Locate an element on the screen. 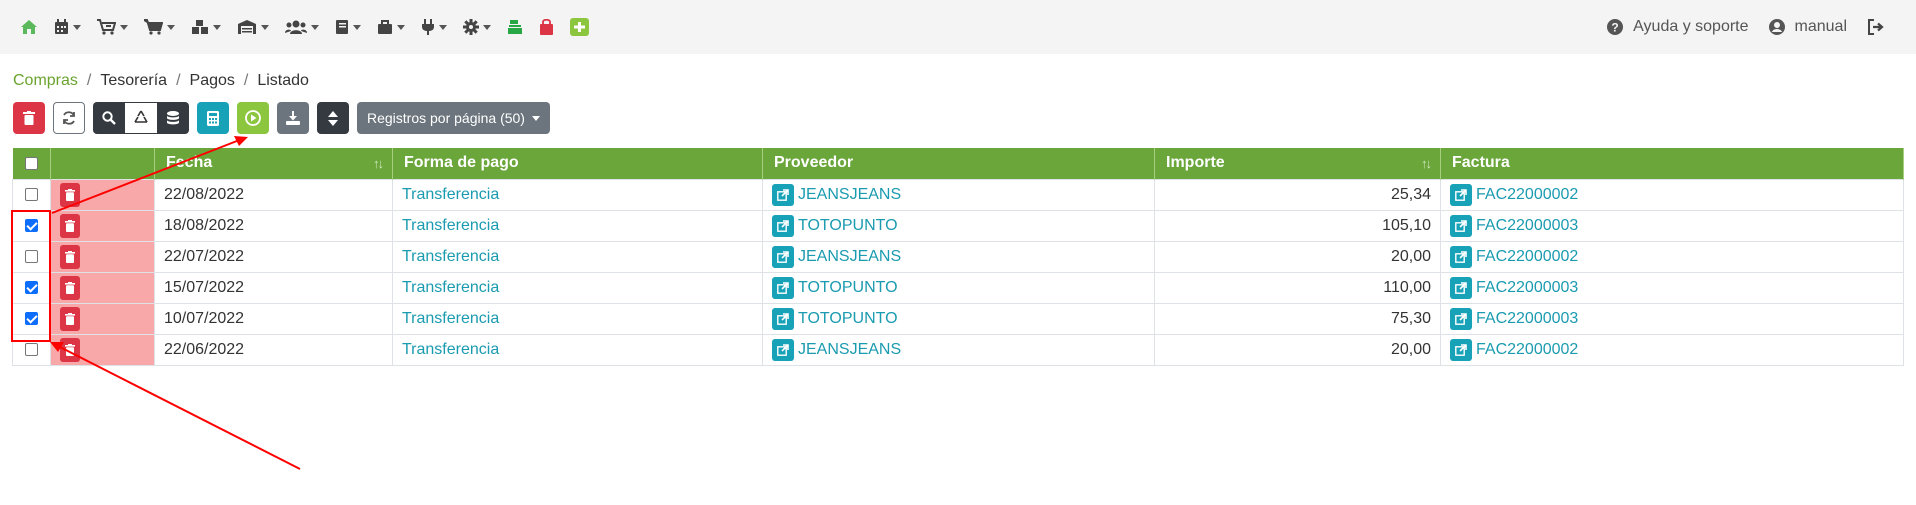  briefcase-icon is located at coordinates (385, 27).